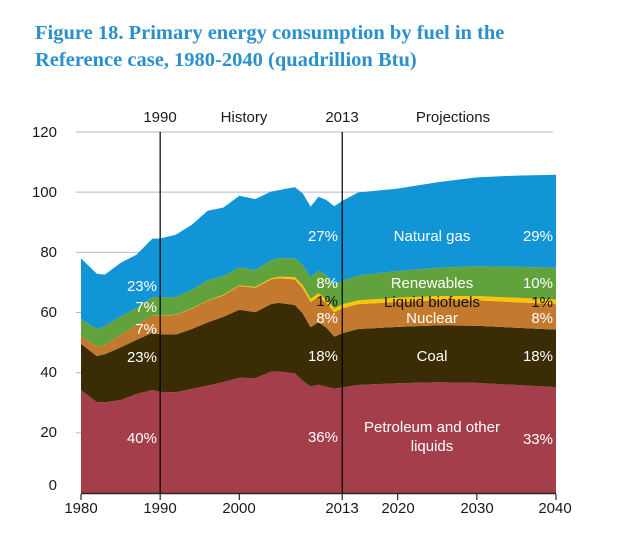 This screenshot has height=553, width=623. What do you see at coordinates (537, 236) in the screenshot?
I see `pct-2040-natural-gas: 29%` at bounding box center [537, 236].